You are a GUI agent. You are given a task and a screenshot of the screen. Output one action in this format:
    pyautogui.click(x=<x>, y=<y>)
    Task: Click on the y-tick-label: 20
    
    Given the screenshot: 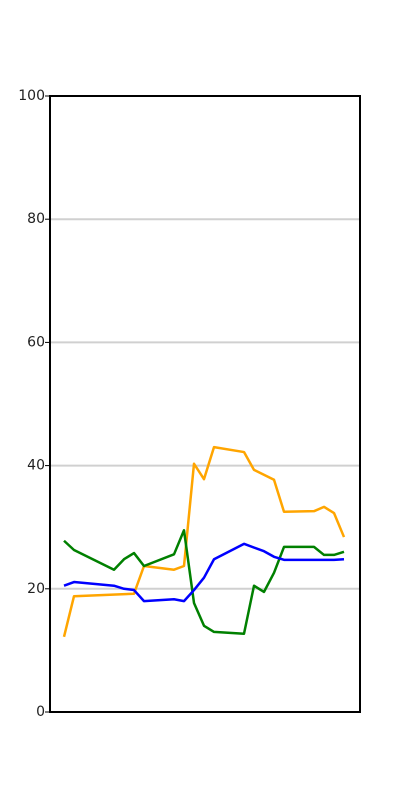 What is the action you would take?
    pyautogui.click(x=36, y=589)
    